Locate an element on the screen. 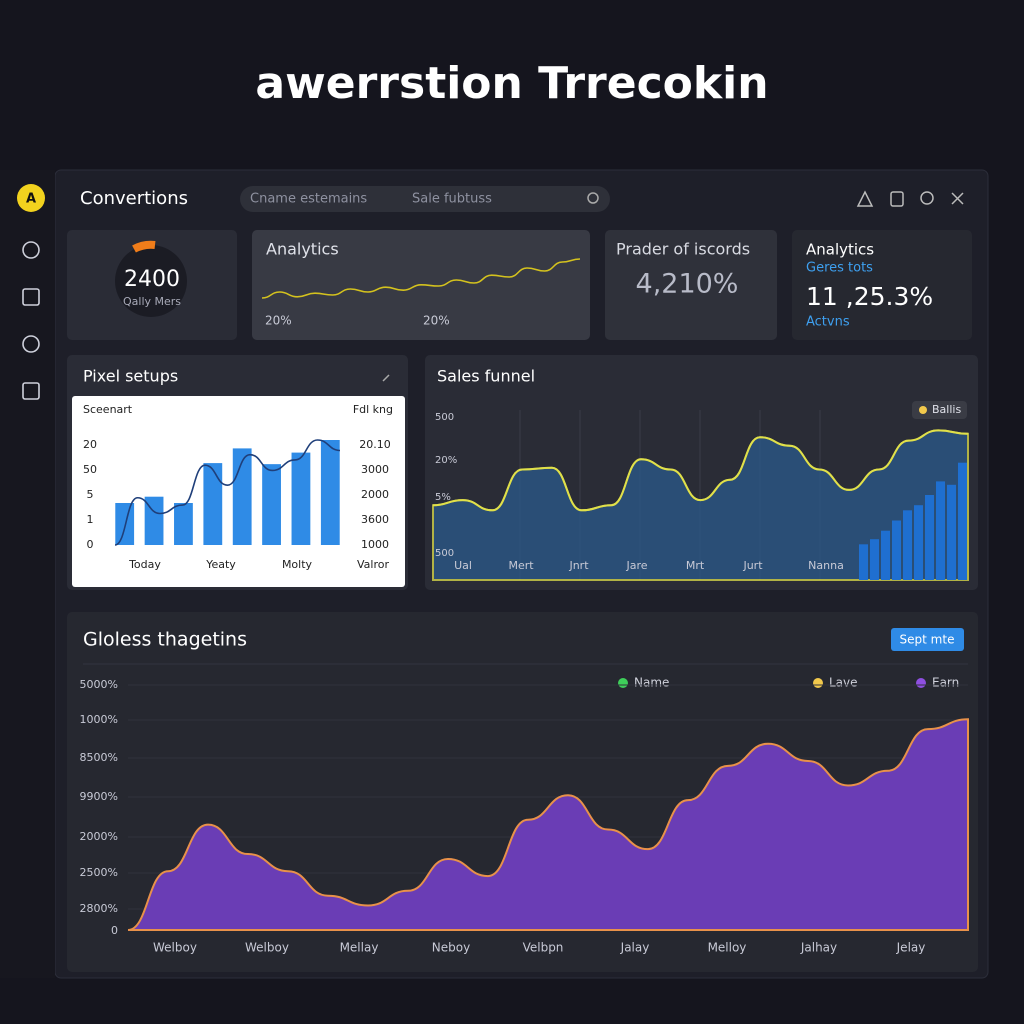 This screenshot has height=1024, width=1024. chart-subtitle: Sceenart is located at coordinates (108, 409).